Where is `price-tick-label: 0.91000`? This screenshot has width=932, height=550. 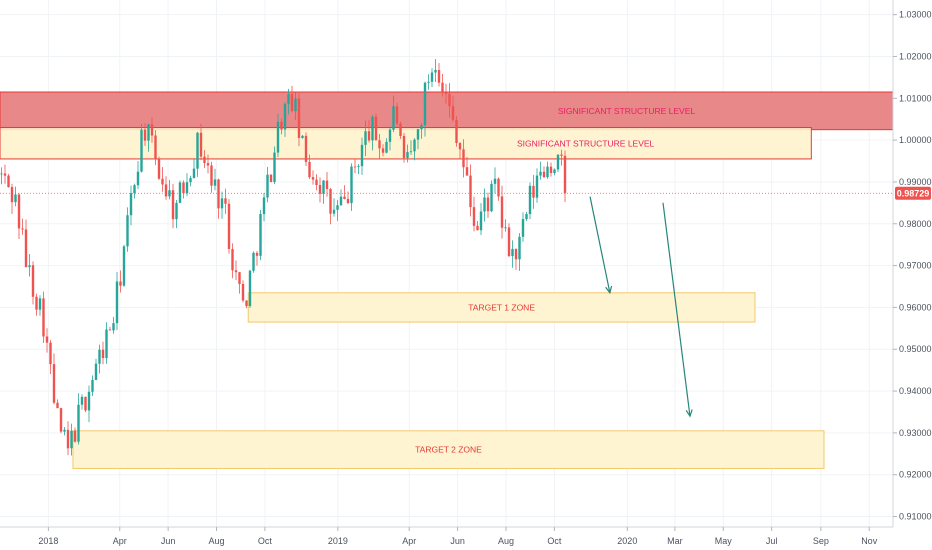 price-tick-label: 0.91000 is located at coordinates (915, 517).